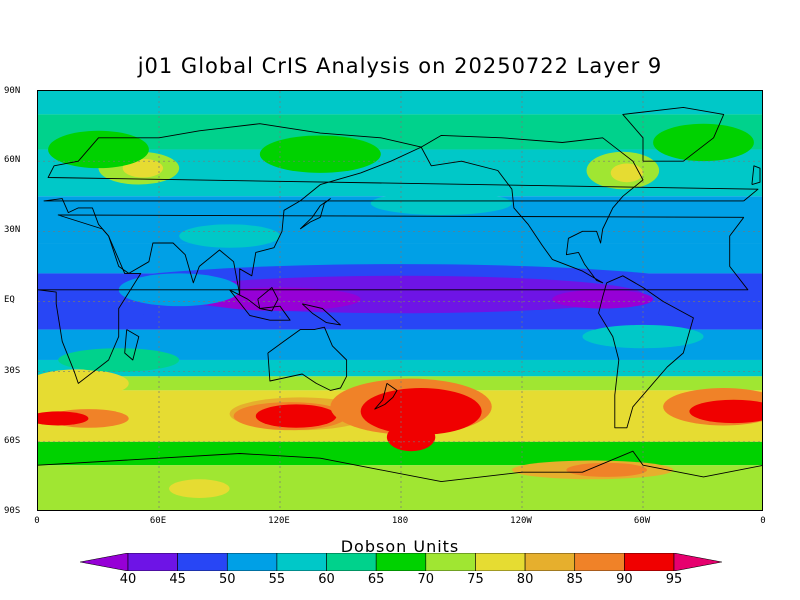 Image resolution: width=800 pixels, height=600 pixels. Describe the element at coordinates (315, 214) in the screenshot. I see `japan-coast` at that location.